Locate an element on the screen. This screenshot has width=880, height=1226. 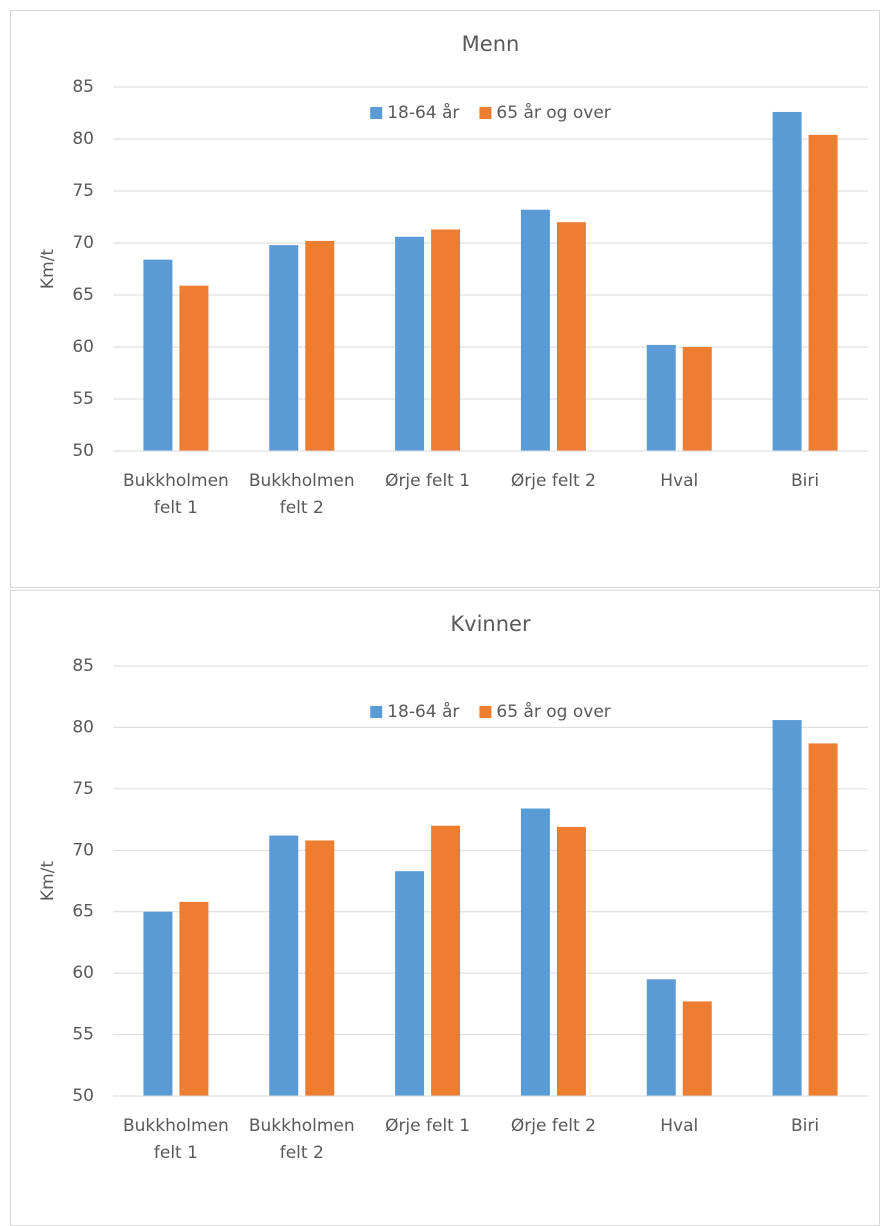
chart-title: Menn is located at coordinates (491, 44).